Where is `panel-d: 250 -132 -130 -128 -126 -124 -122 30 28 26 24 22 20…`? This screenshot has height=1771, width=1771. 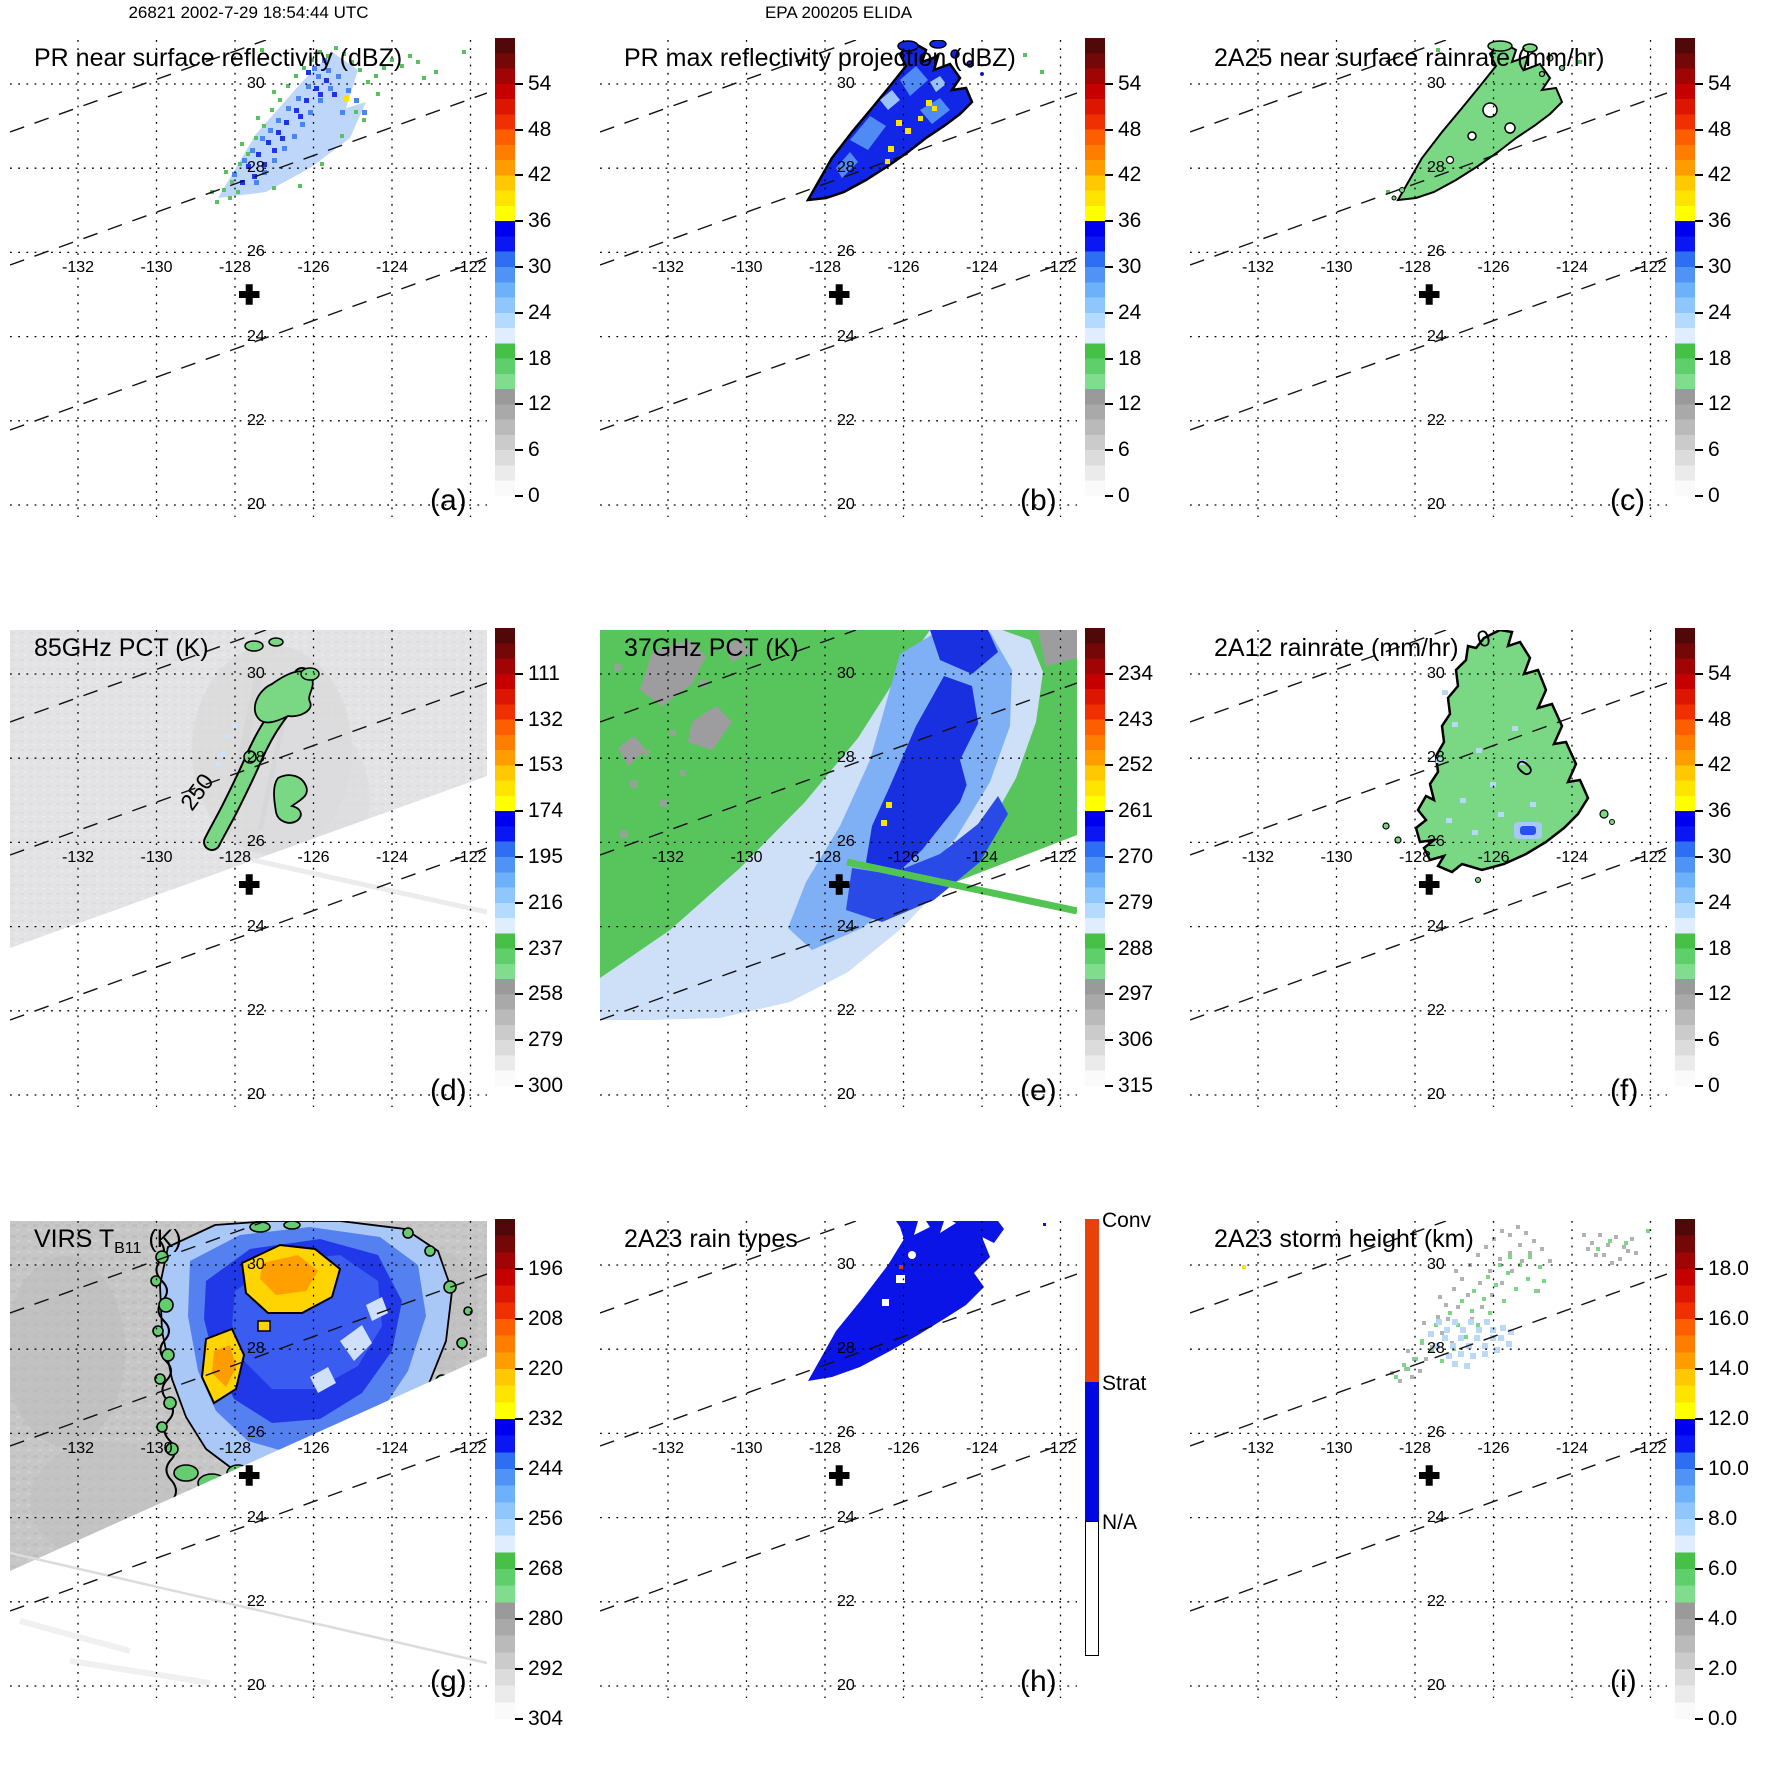 panel-d: 250 -132 -130 -128 -126 -124 -122 30 28 26 24 22 20… is located at coordinates (295, 885).